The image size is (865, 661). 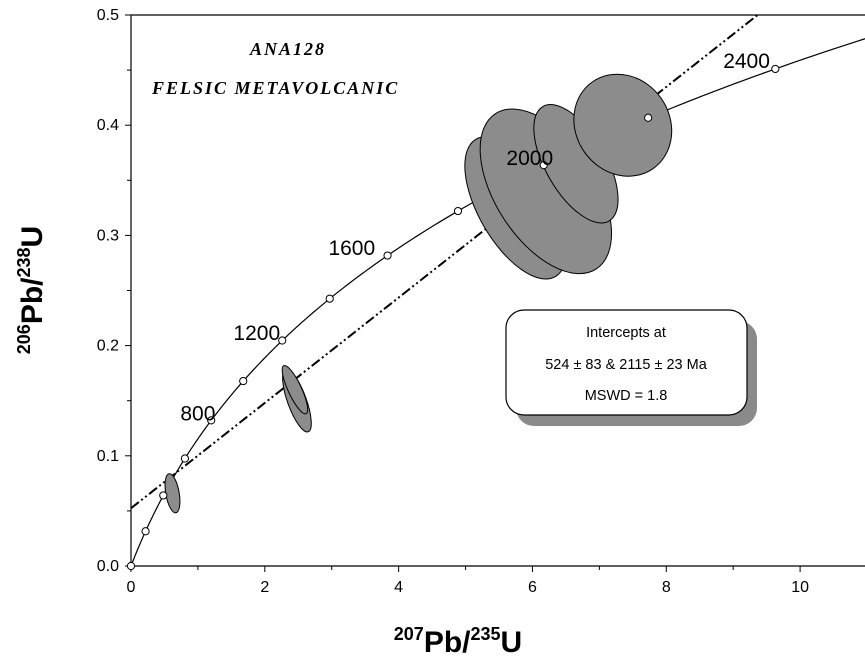 What do you see at coordinates (626, 365) in the screenshot?
I see `intercepts-values: 524 ± 83 & 2115 ± 23 Ma` at bounding box center [626, 365].